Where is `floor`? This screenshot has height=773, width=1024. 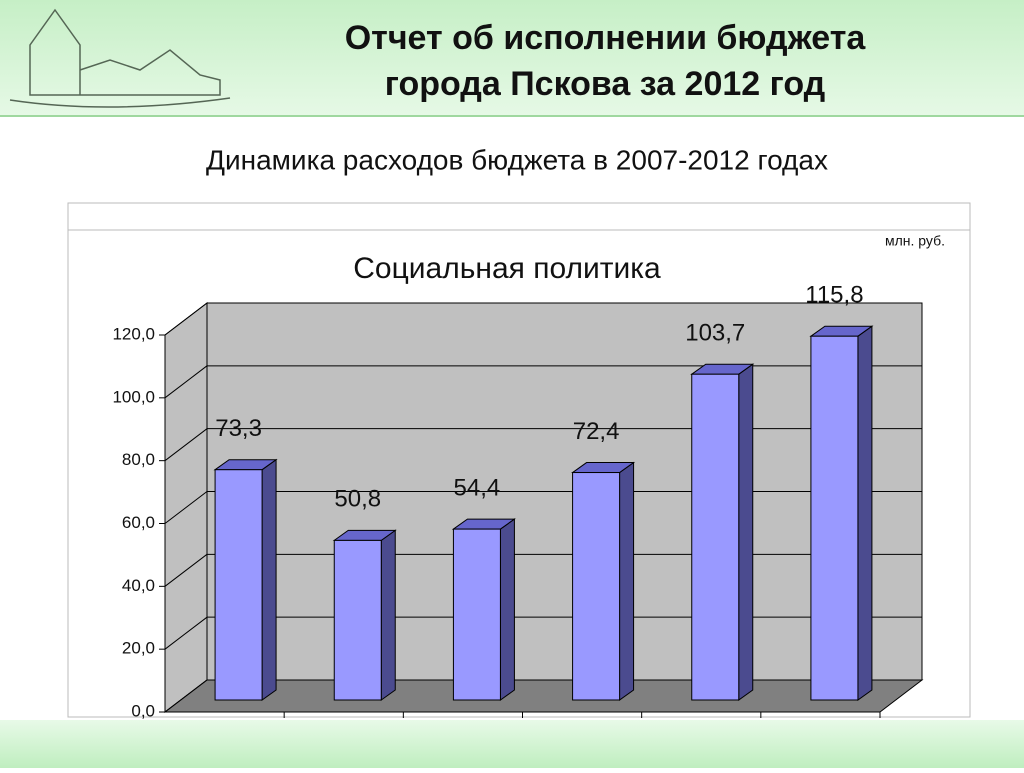 floor is located at coordinates (543, 696).